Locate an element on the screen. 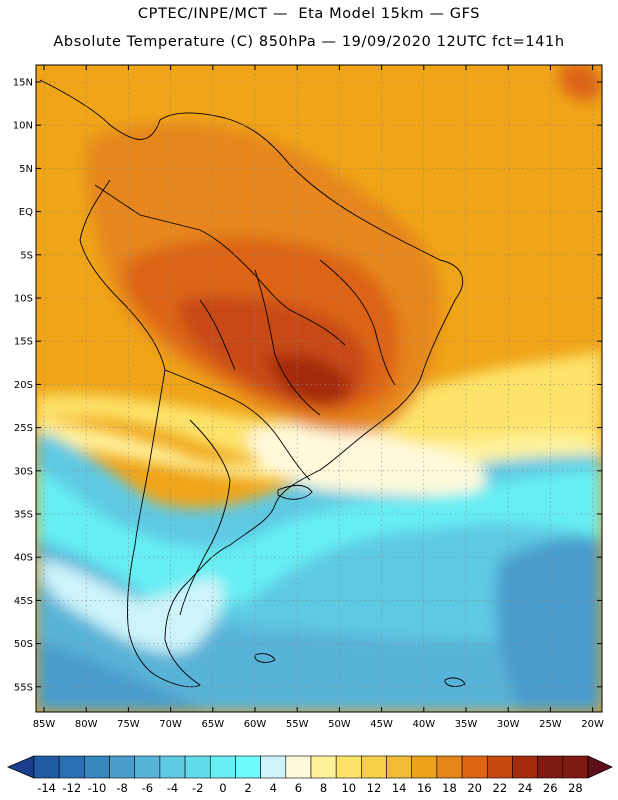 The height and width of the screenshot is (800, 618). colorbar-label: 16 is located at coordinates (424, 788).